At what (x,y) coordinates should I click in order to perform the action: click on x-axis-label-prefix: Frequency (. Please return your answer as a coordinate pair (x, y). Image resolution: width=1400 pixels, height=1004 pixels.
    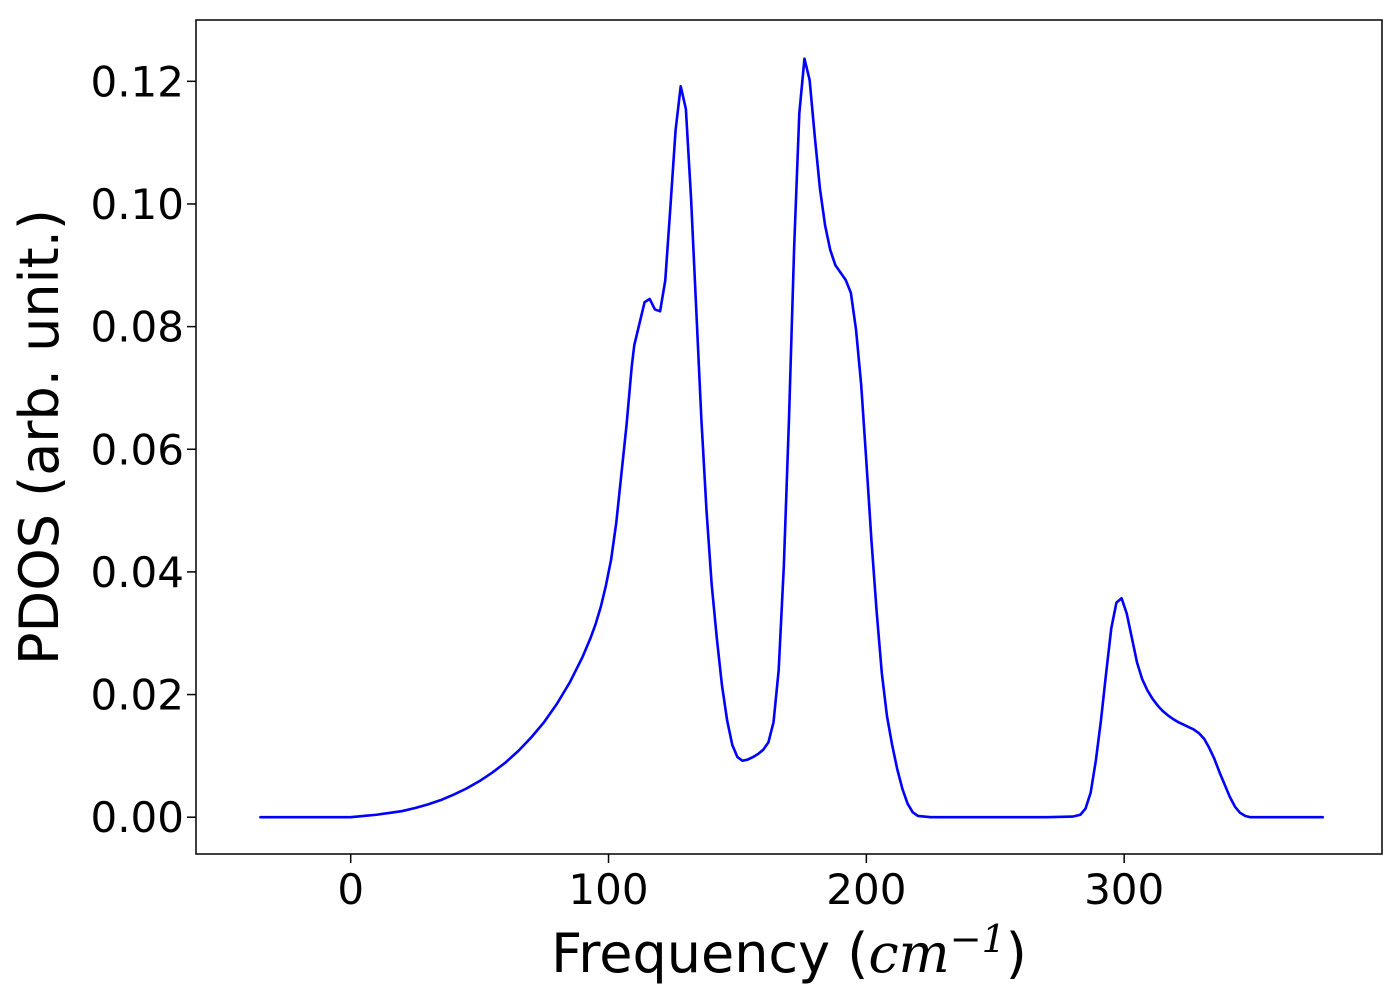
    Looking at the image, I should click on (709, 953).